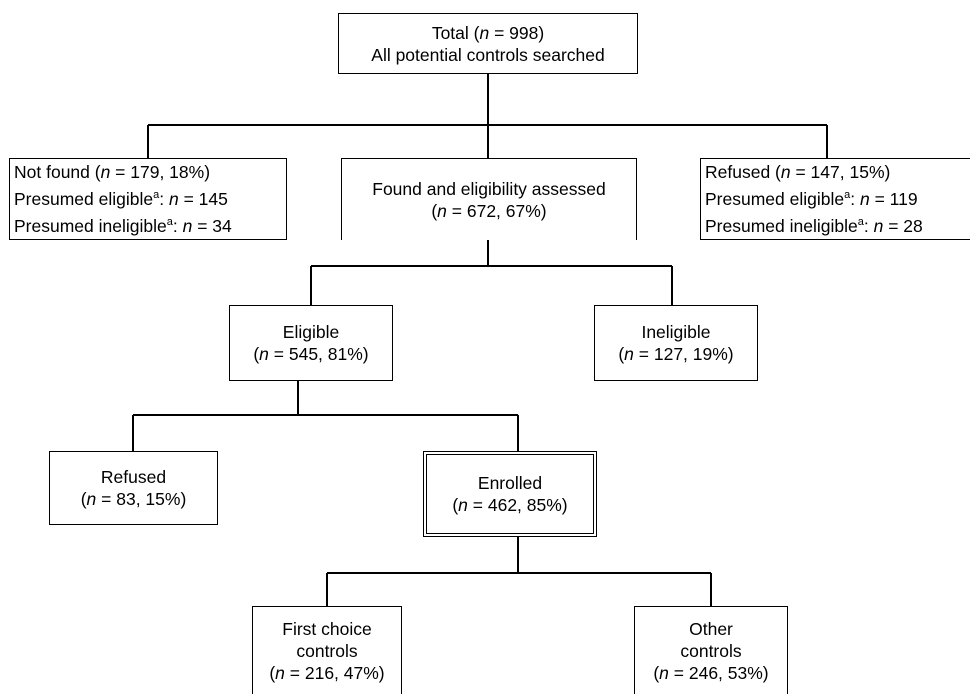 This screenshot has height=694, width=970. Describe the element at coordinates (488, 32) in the screenshot. I see `node-total-count: Total (n = 998)` at that location.